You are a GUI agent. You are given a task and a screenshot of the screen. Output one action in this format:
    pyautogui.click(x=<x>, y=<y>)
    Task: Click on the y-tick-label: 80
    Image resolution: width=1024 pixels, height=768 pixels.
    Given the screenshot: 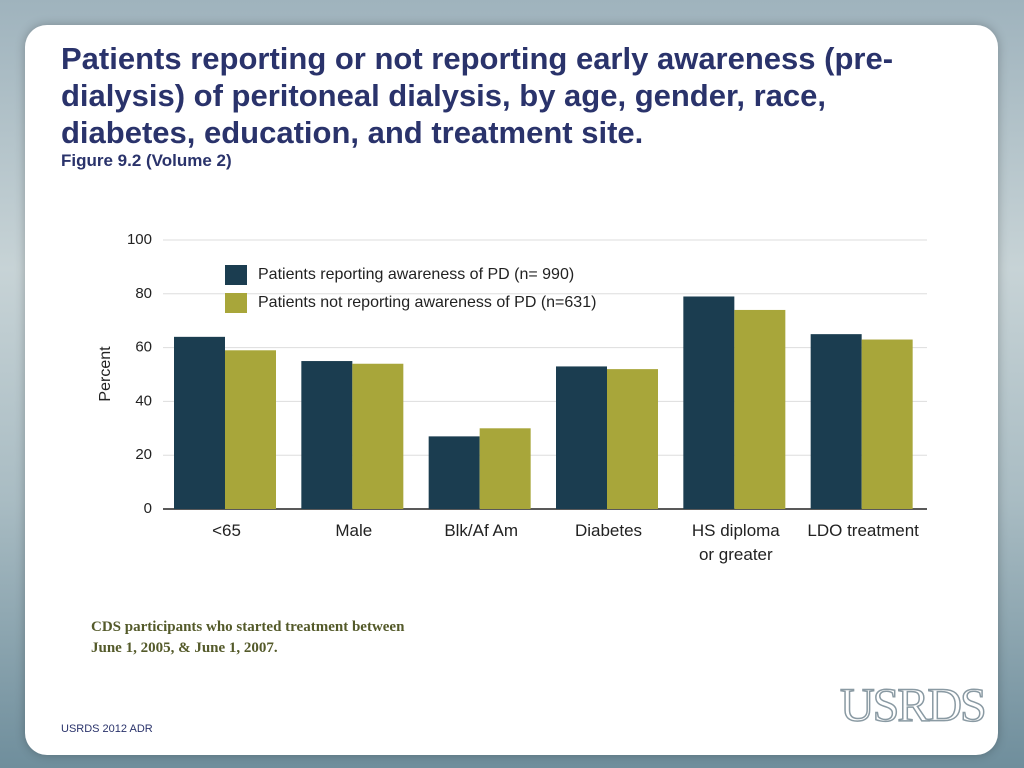 What is the action you would take?
    pyautogui.click(x=143, y=293)
    